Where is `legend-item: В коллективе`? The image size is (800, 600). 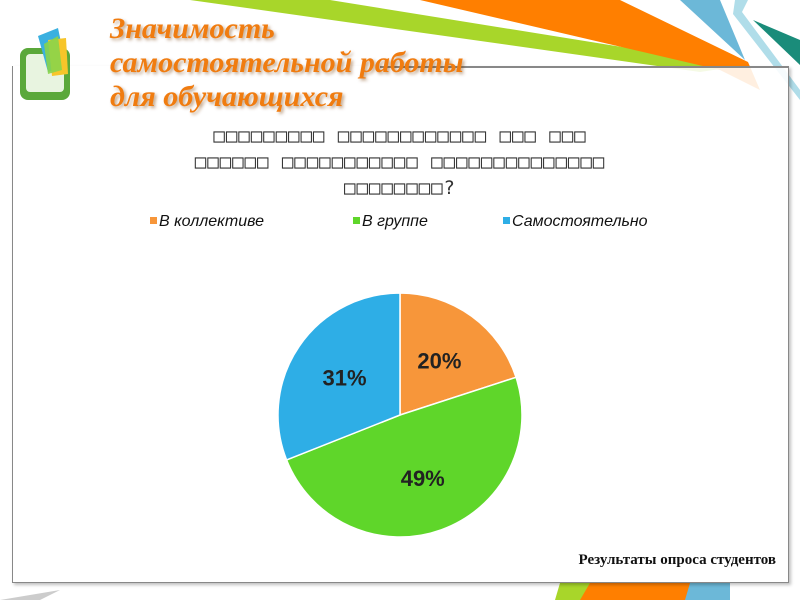
legend-item: В коллективе is located at coordinates (207, 222).